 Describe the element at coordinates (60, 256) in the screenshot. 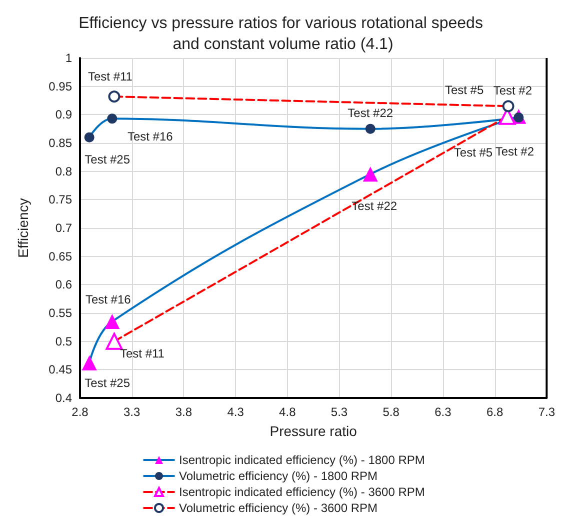

I see `y-tick-label: 0.65` at that location.